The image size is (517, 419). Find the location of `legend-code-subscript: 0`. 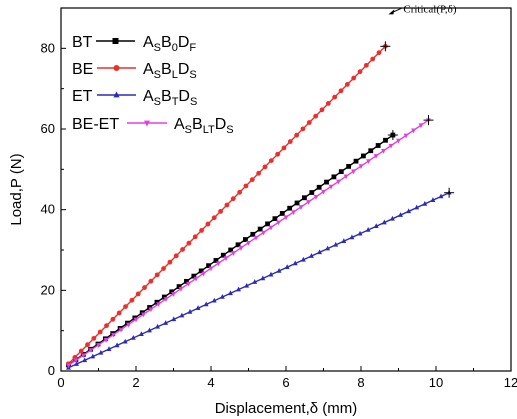

legend-code-subscript: 0 is located at coordinates (175, 48).